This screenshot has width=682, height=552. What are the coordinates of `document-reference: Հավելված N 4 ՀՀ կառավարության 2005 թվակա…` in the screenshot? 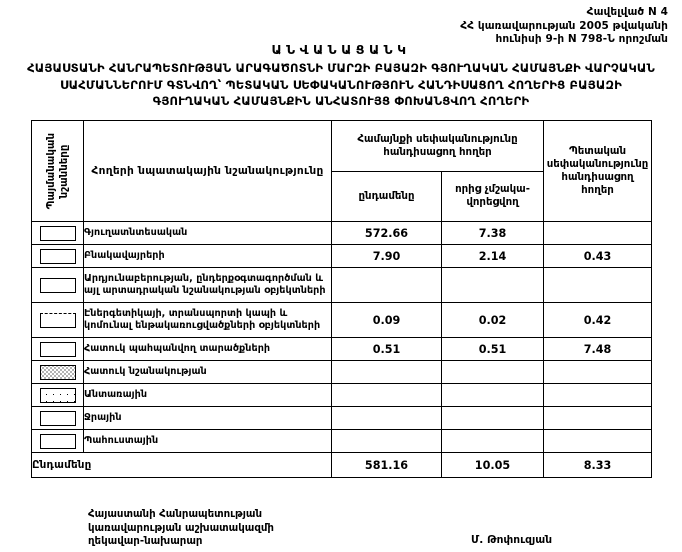 It's located at (564, 26).